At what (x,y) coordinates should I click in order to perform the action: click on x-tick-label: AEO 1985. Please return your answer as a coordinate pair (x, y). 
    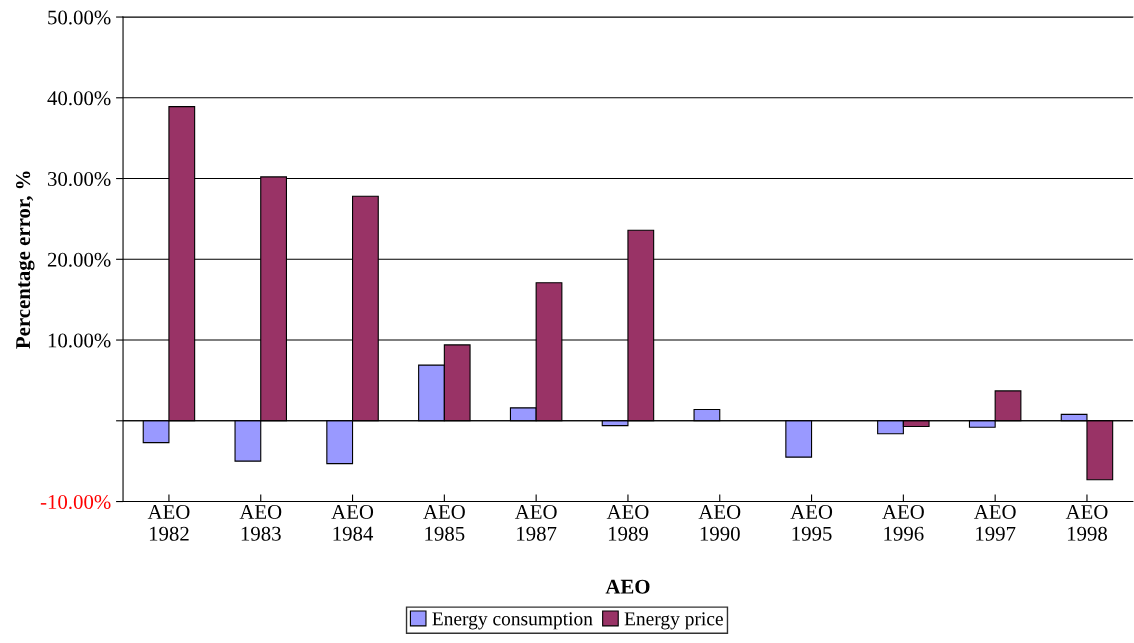
    Looking at the image, I should click on (444, 522).